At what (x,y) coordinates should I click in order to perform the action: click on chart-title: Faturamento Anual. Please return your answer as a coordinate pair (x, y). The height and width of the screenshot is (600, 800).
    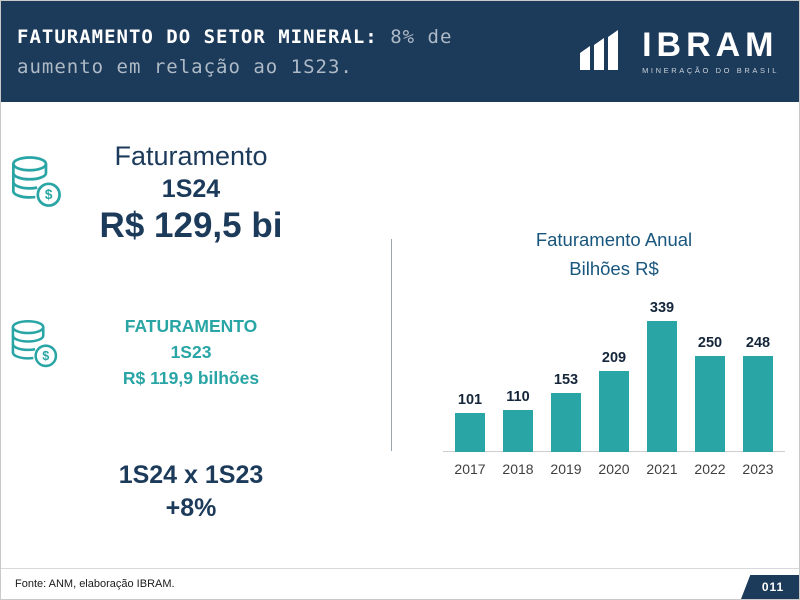
    Looking at the image, I should click on (614, 239).